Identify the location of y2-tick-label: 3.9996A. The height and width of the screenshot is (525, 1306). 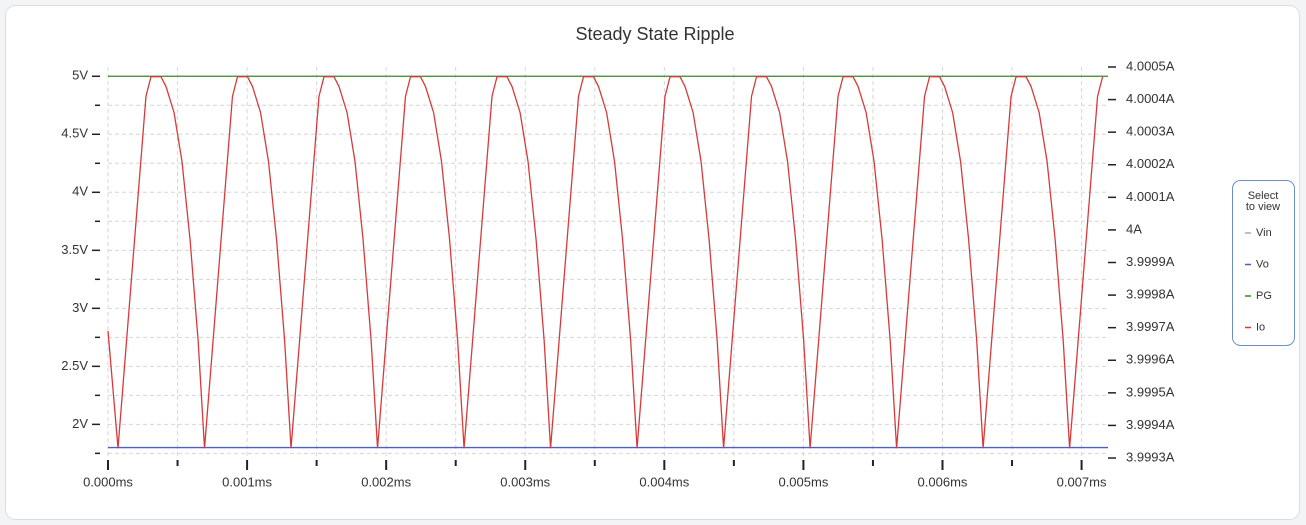
(1150, 359).